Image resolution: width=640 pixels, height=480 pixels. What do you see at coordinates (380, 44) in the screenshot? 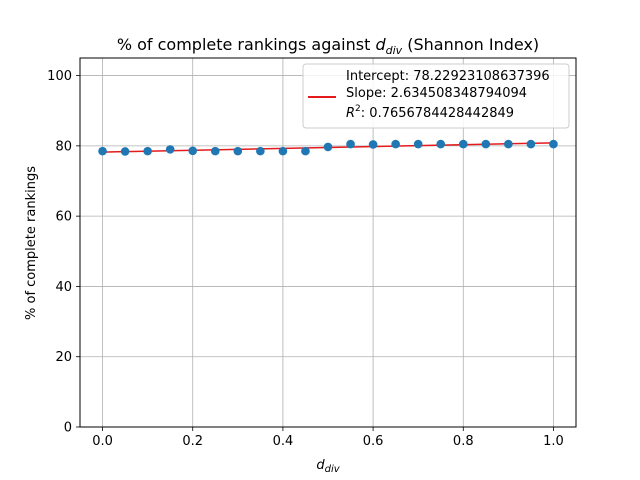
I see `title-var: d` at bounding box center [380, 44].